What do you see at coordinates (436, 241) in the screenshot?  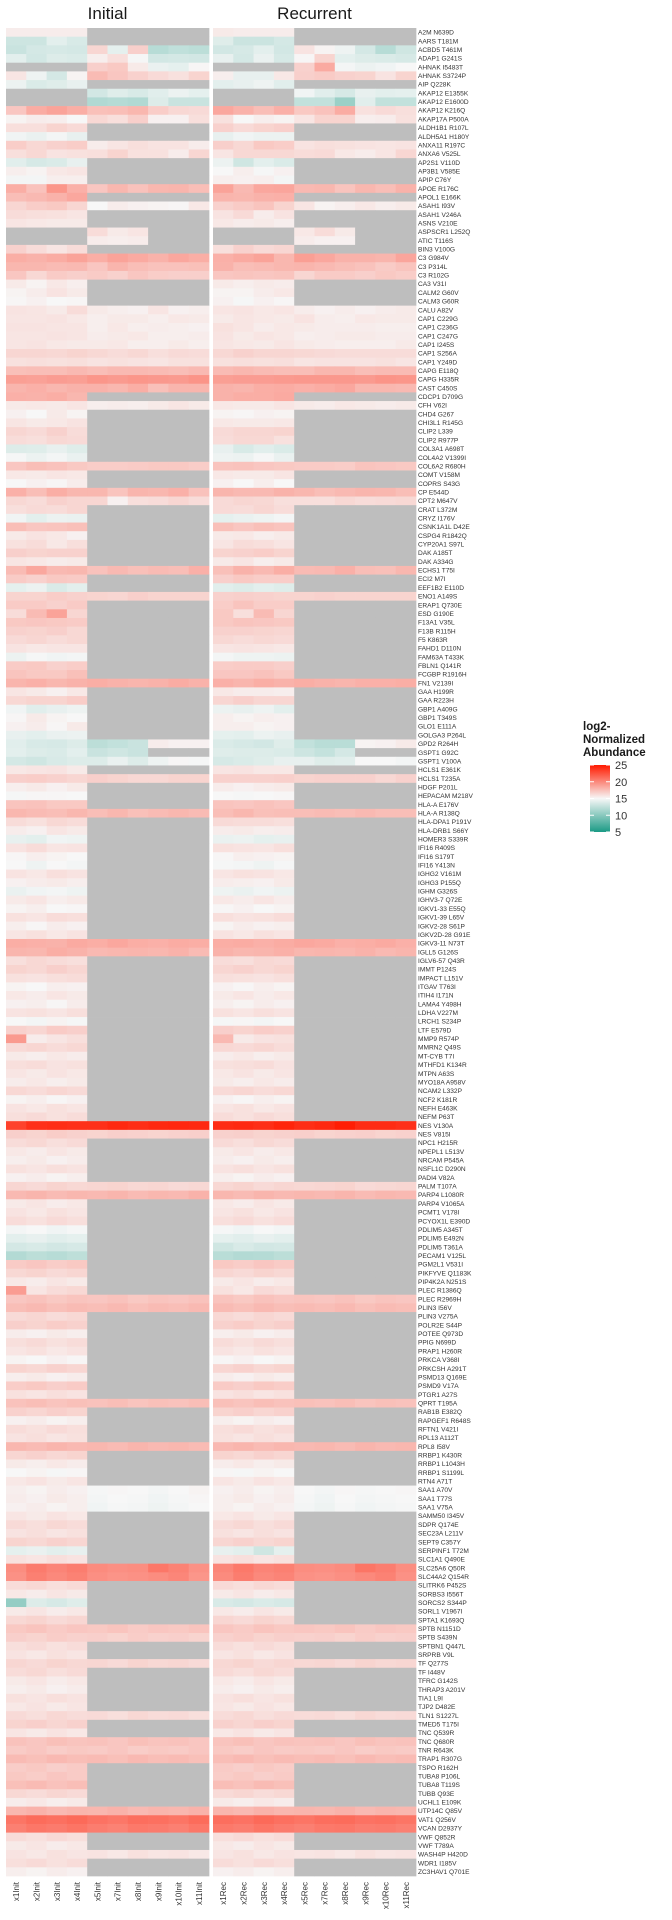 I see `row-label: ATIC T116S` at bounding box center [436, 241].